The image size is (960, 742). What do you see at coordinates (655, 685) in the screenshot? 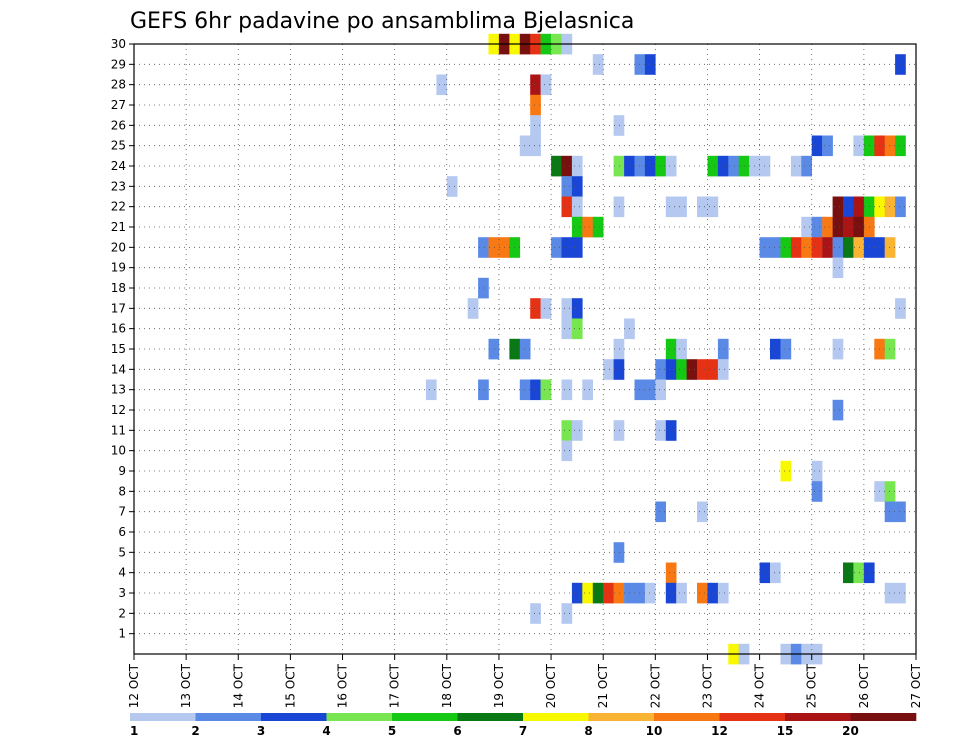
I see `x-tick-label: 22 OCT` at bounding box center [655, 685].